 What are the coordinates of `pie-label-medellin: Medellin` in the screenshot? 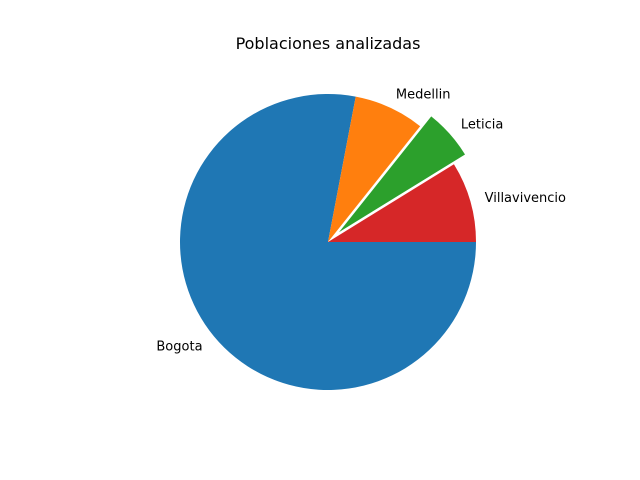 It's located at (423, 95).